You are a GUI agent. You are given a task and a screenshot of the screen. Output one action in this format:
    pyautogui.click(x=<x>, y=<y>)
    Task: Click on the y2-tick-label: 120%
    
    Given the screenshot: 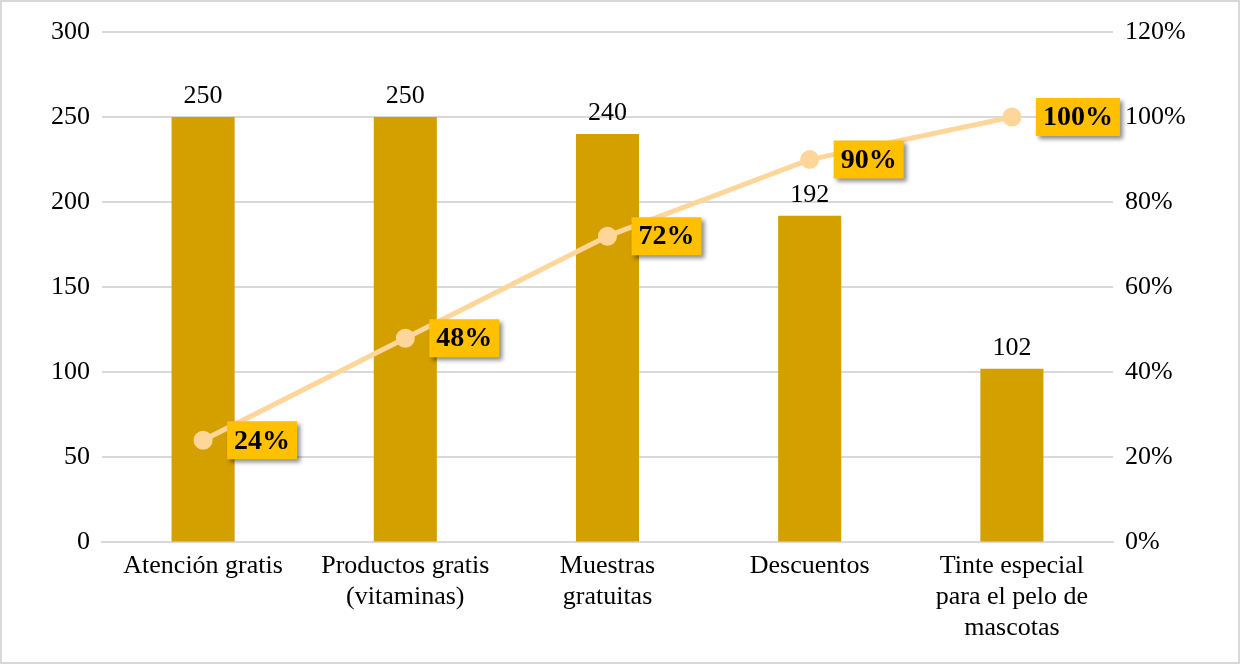 What is the action you would take?
    pyautogui.click(x=1155, y=30)
    